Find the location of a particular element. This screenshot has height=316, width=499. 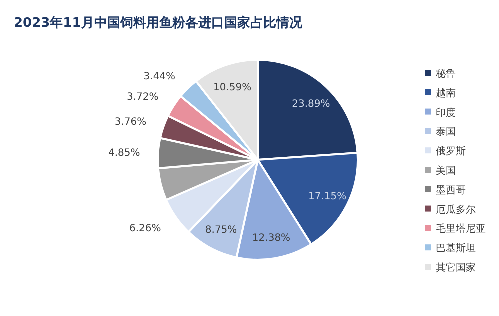

data-label: 10.59% is located at coordinates (232, 88).